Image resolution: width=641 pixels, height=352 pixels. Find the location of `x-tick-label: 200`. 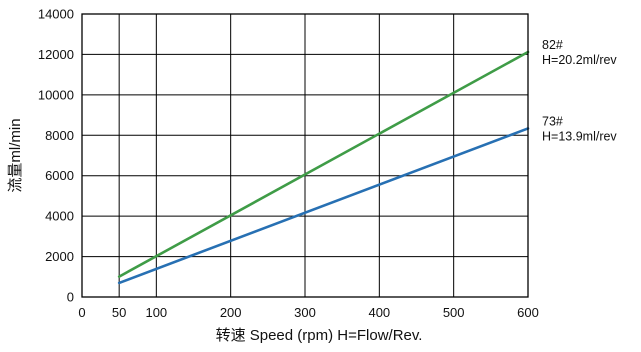

x-tick-label: 200 is located at coordinates (231, 312).